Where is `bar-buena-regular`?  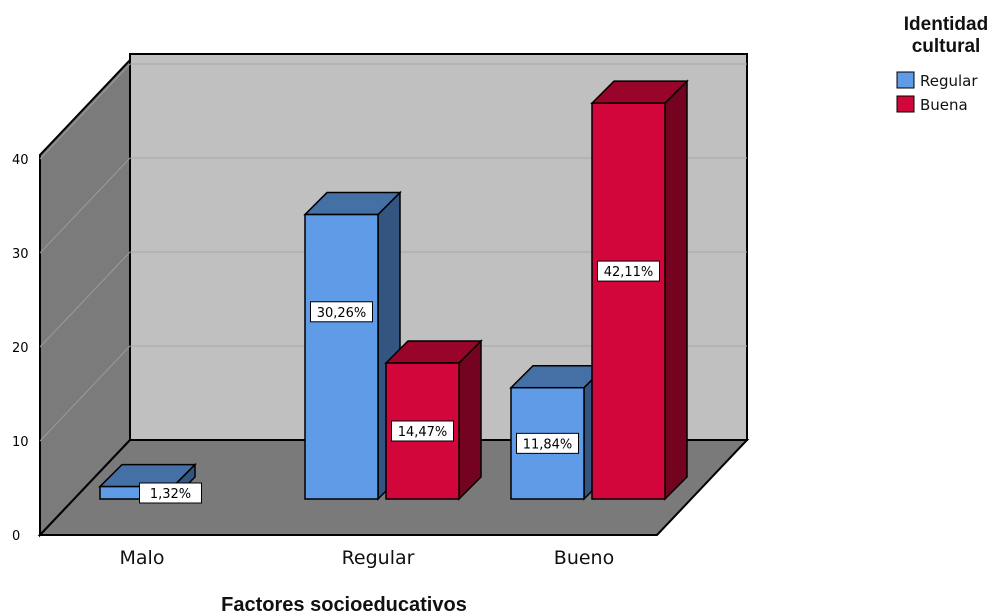 bar-buena-regular is located at coordinates (433, 420).